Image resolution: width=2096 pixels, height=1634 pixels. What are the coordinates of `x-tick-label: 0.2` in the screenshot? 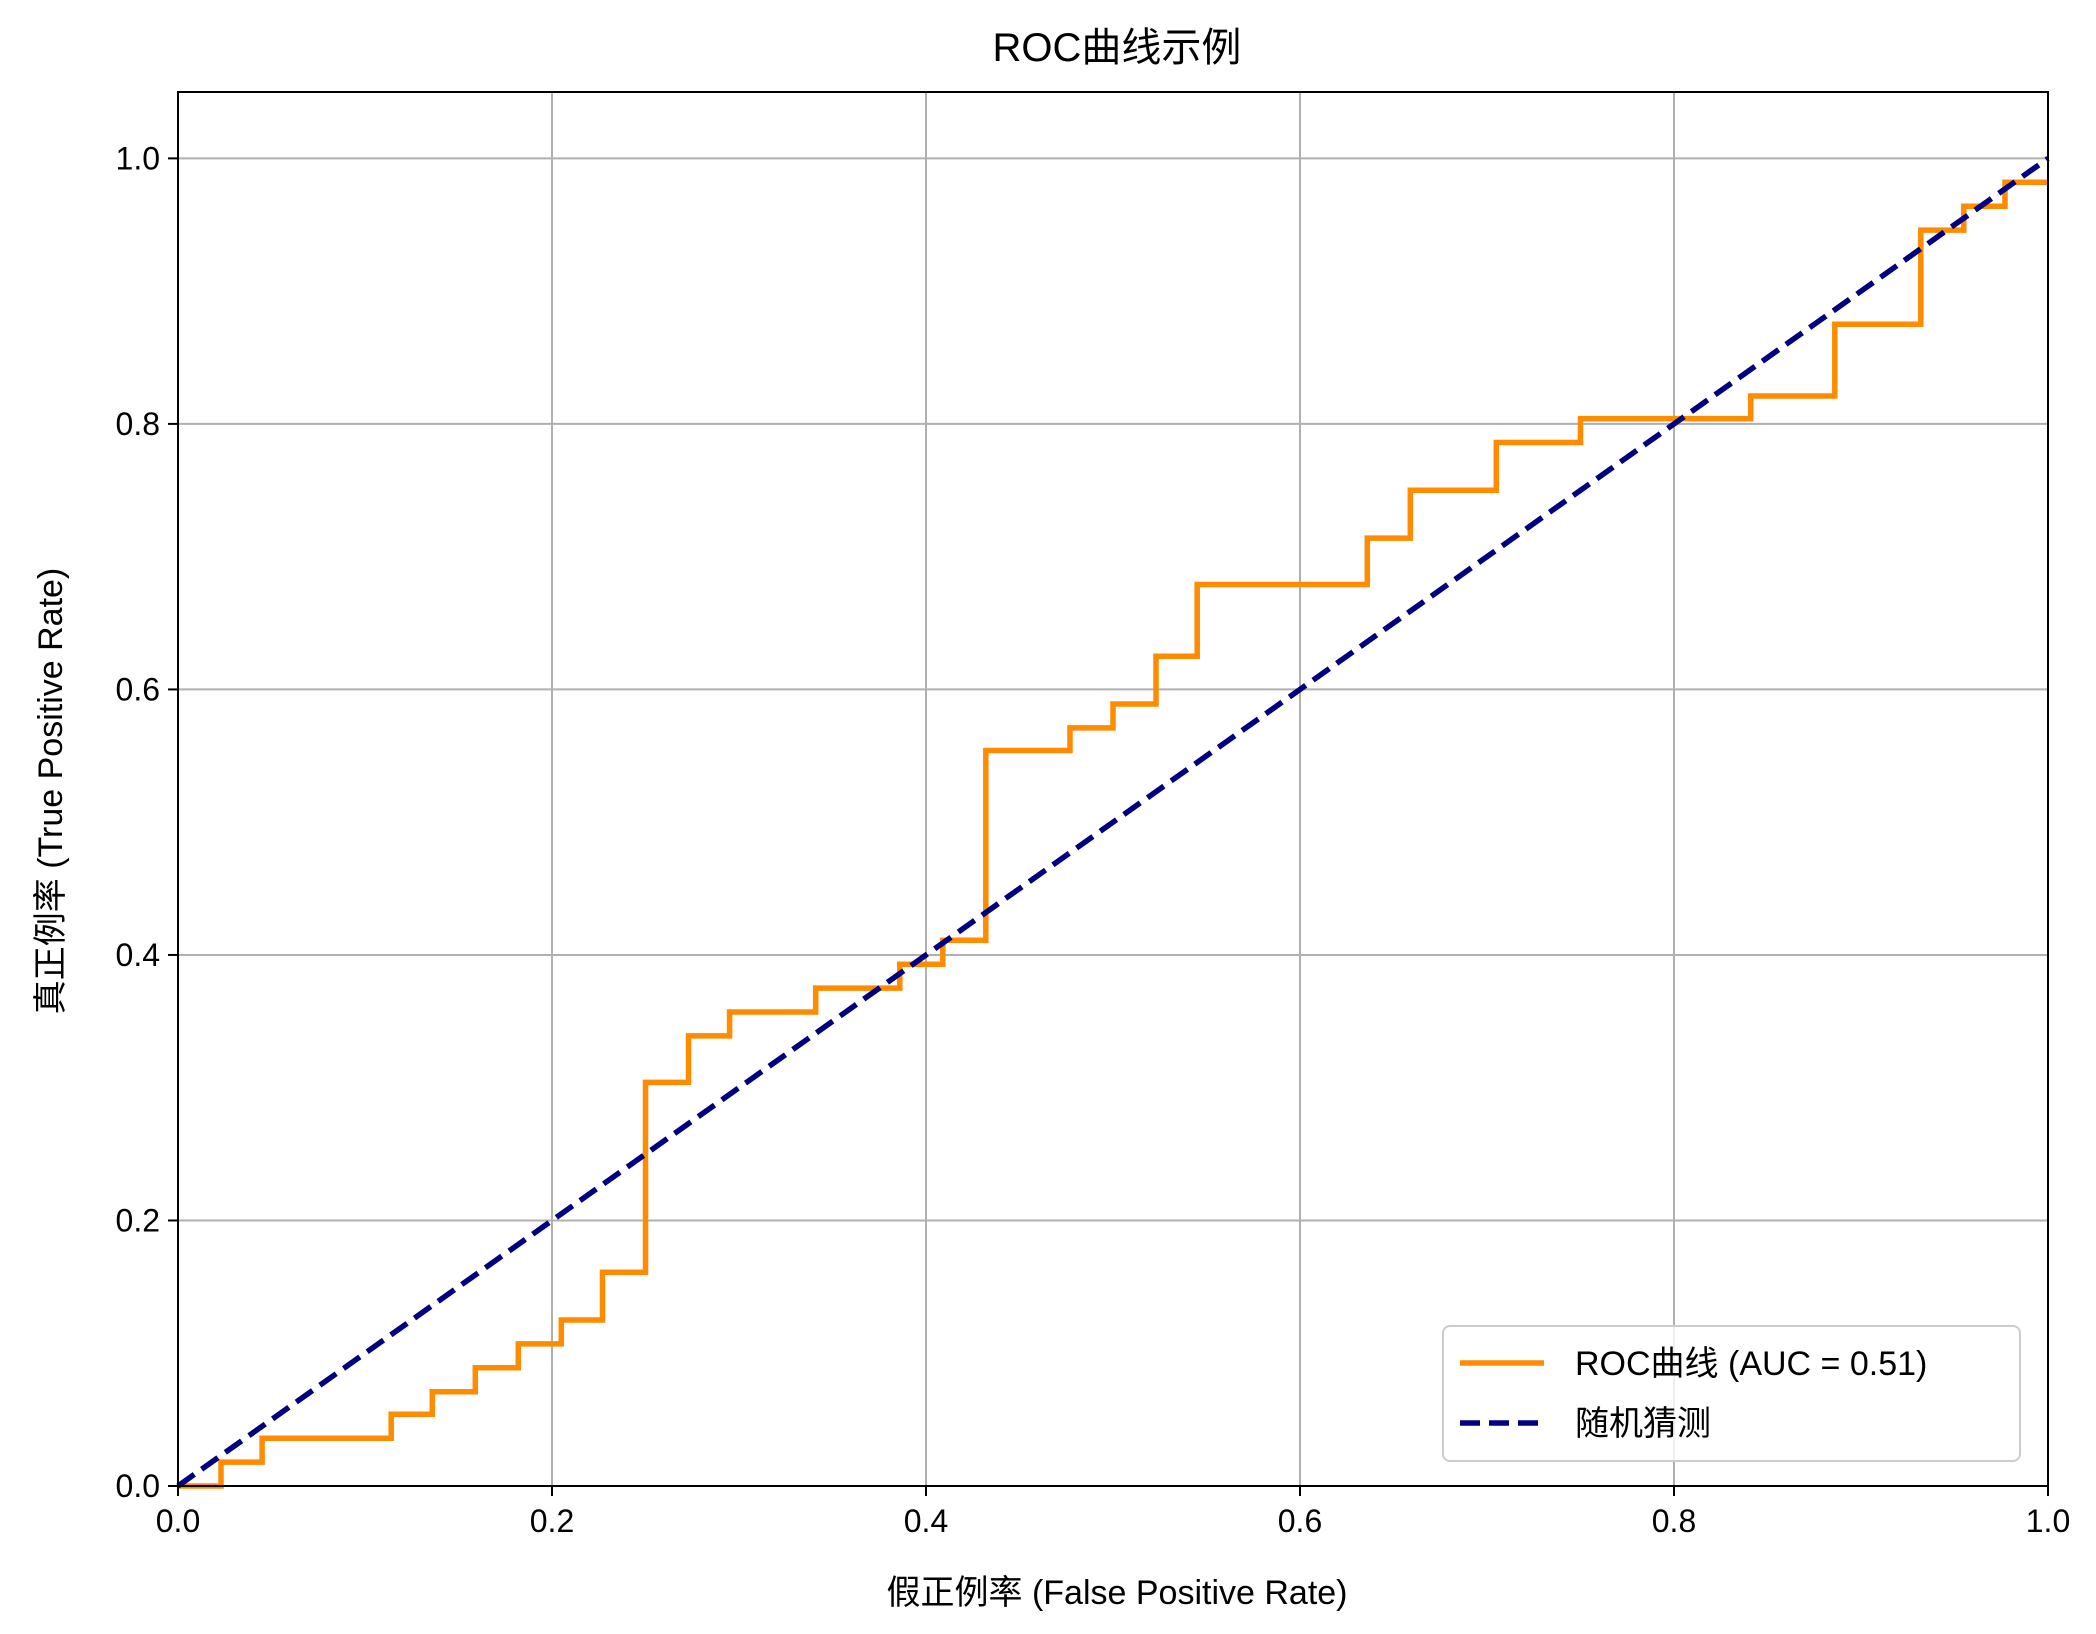 It's located at (552, 1521).